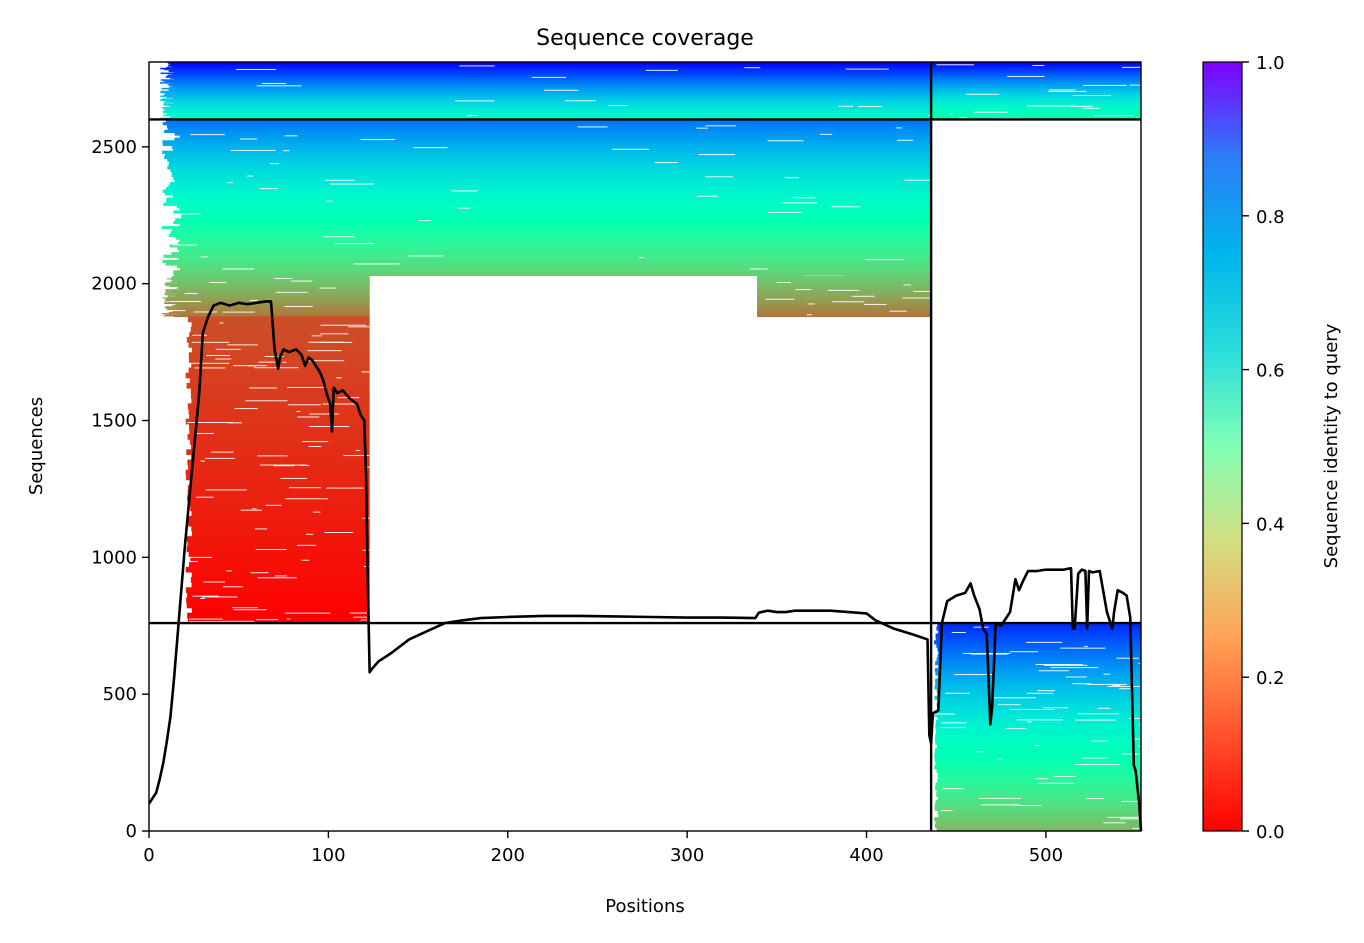 The image size is (1364, 943). What do you see at coordinates (114, 284) in the screenshot?
I see `y-tick-label: 2000` at bounding box center [114, 284].